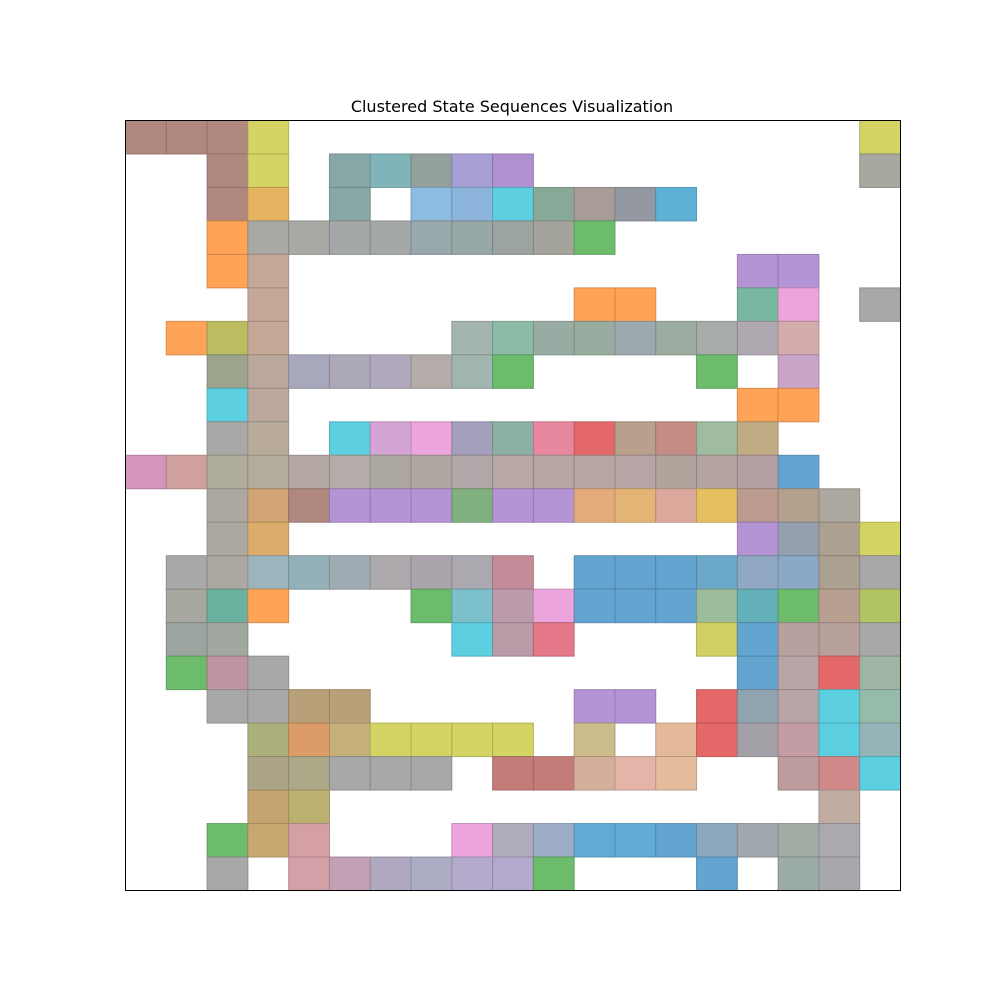  What do you see at coordinates (227, 639) in the screenshot?
I see `heatmap-cell-r15-c2` at bounding box center [227, 639].